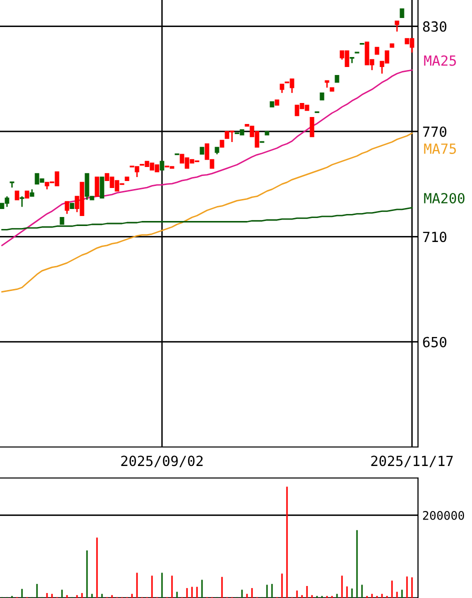 Image resolution: width=472 pixels, height=598 pixels. What do you see at coordinates (440, 149) in the screenshot?
I see `series-label: MA75` at bounding box center [440, 149].